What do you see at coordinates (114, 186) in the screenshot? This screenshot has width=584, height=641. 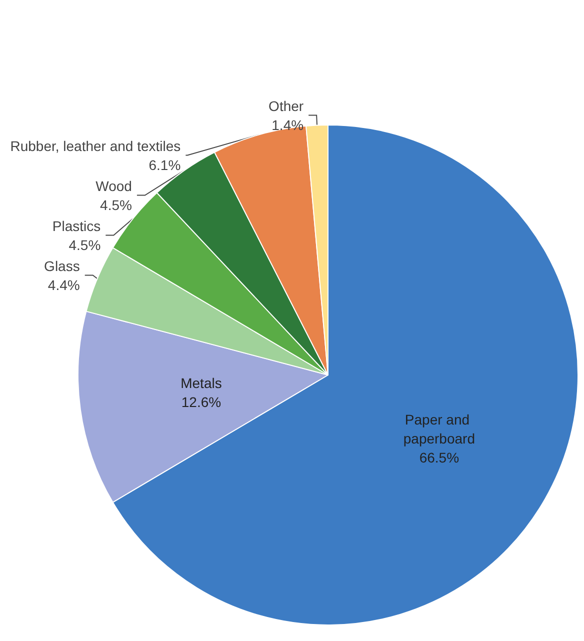 I see `slice-label: Wood` at bounding box center [114, 186].